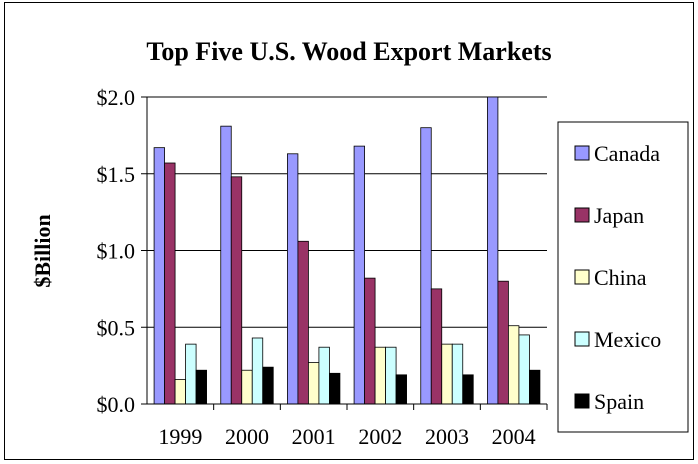 This screenshot has height=464, width=698. I want to click on legend-label-mexico: Mexico, so click(627, 339).